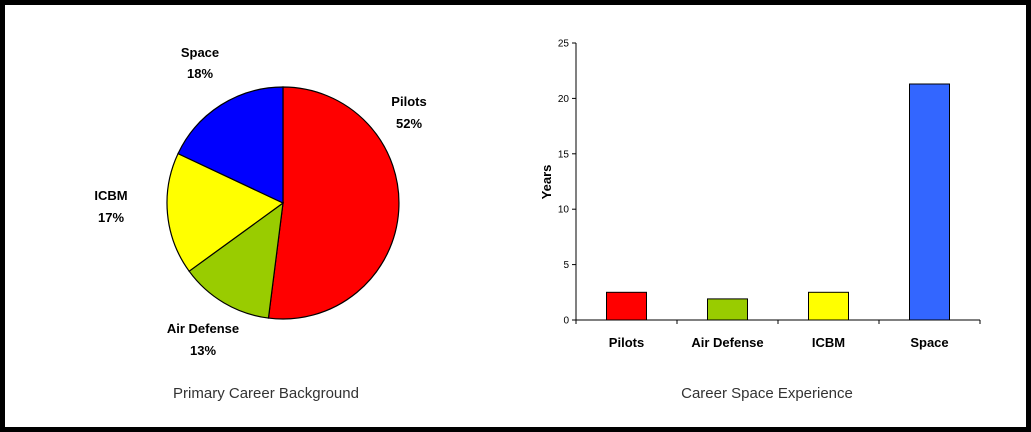 The height and width of the screenshot is (432, 1031). Describe the element at coordinates (409, 123) in the screenshot. I see `pie-pct-pilots: 52%` at that location.